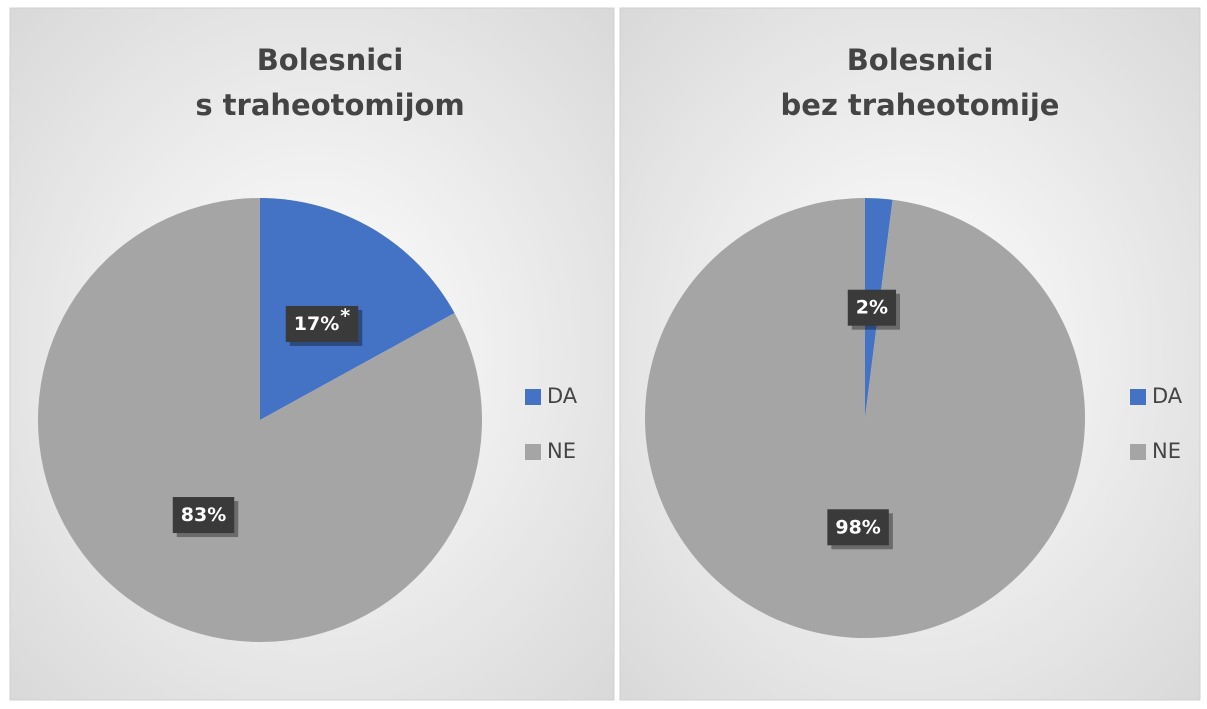 Image resolution: width=1207 pixels, height=709 pixels. I want to click on data-label: 83%, so click(205, 517).